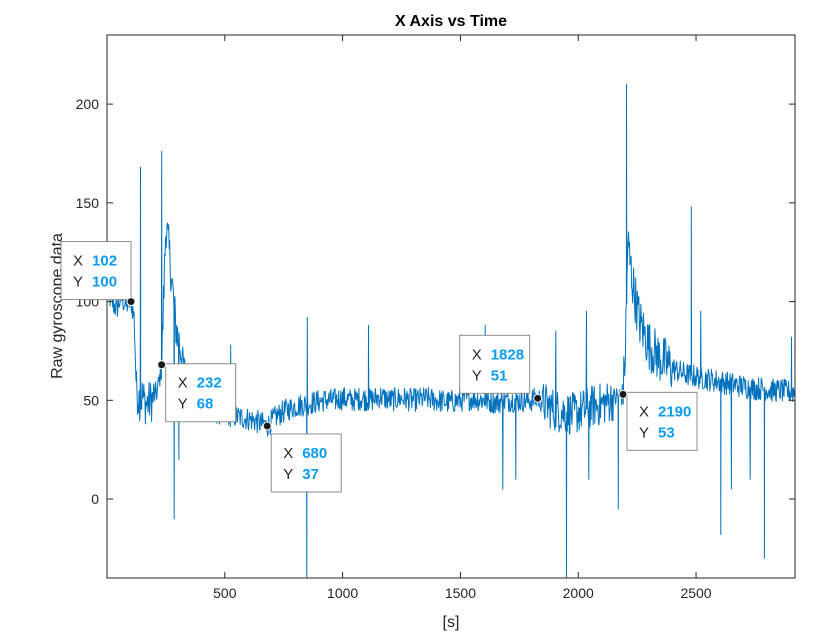 The width and height of the screenshot is (815, 638). I want to click on y-tick-label: 150, so click(88, 203).